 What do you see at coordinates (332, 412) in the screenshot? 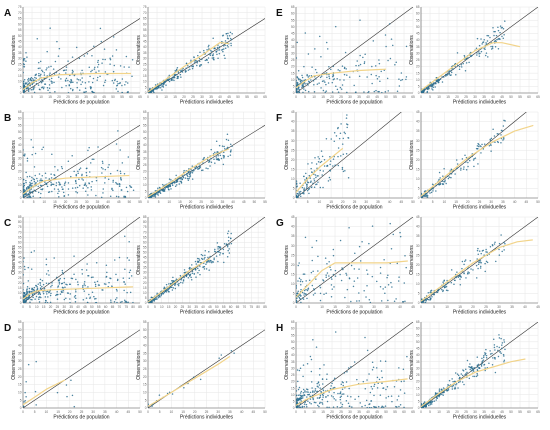
I see `x-tick-label: 20` at bounding box center [332, 412].